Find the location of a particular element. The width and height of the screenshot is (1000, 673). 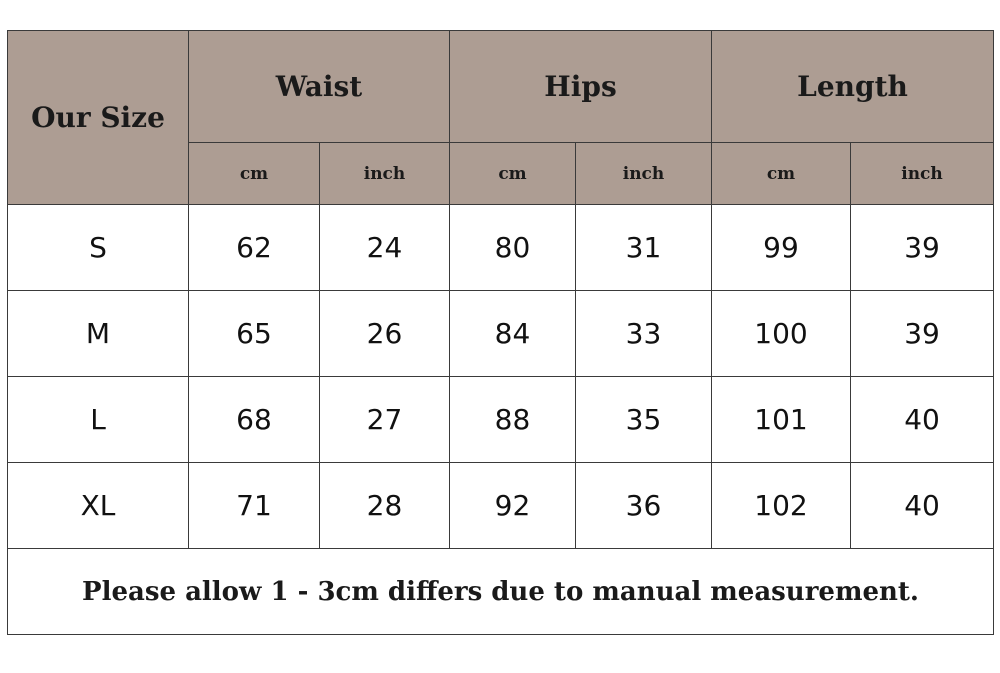

value-cell: 99 is located at coordinates (781, 247).